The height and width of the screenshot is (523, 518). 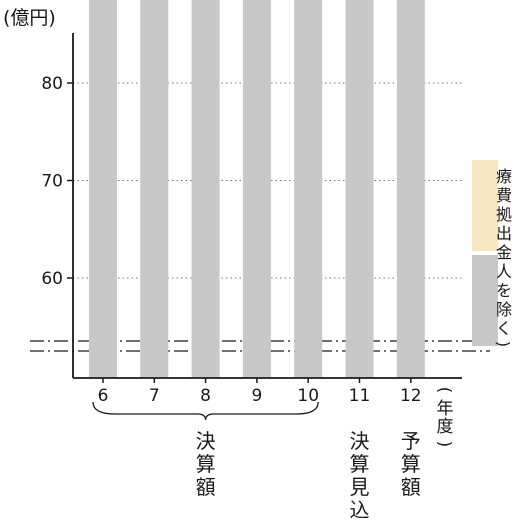 I want to click on y-tick-label-60: 60, so click(x=52, y=279).